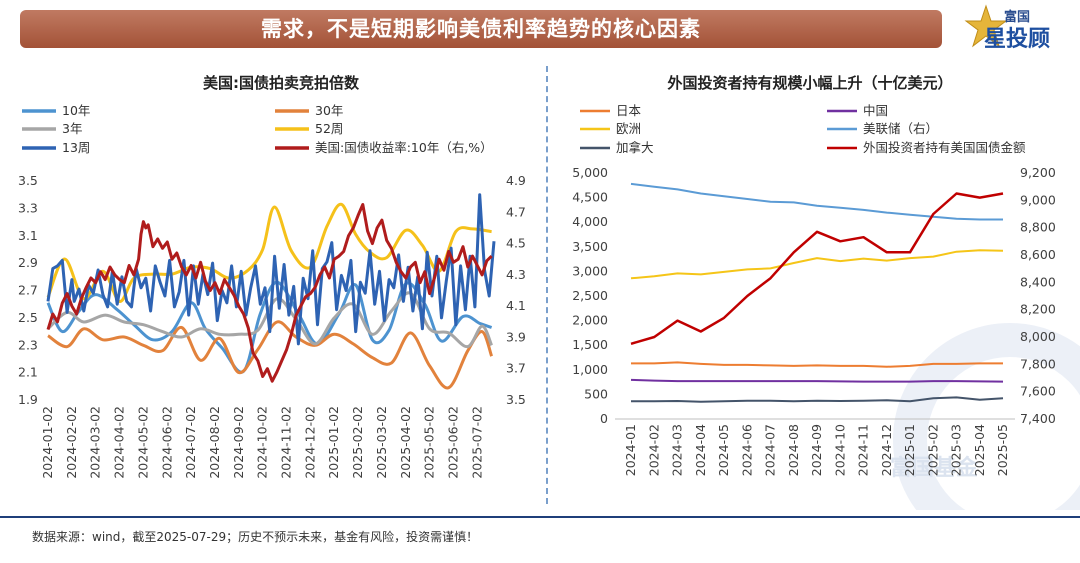 The height and width of the screenshot is (563, 1080). I want to click on left-chart-title: 美国:国债拍卖竞拍倍数, so click(281, 83).